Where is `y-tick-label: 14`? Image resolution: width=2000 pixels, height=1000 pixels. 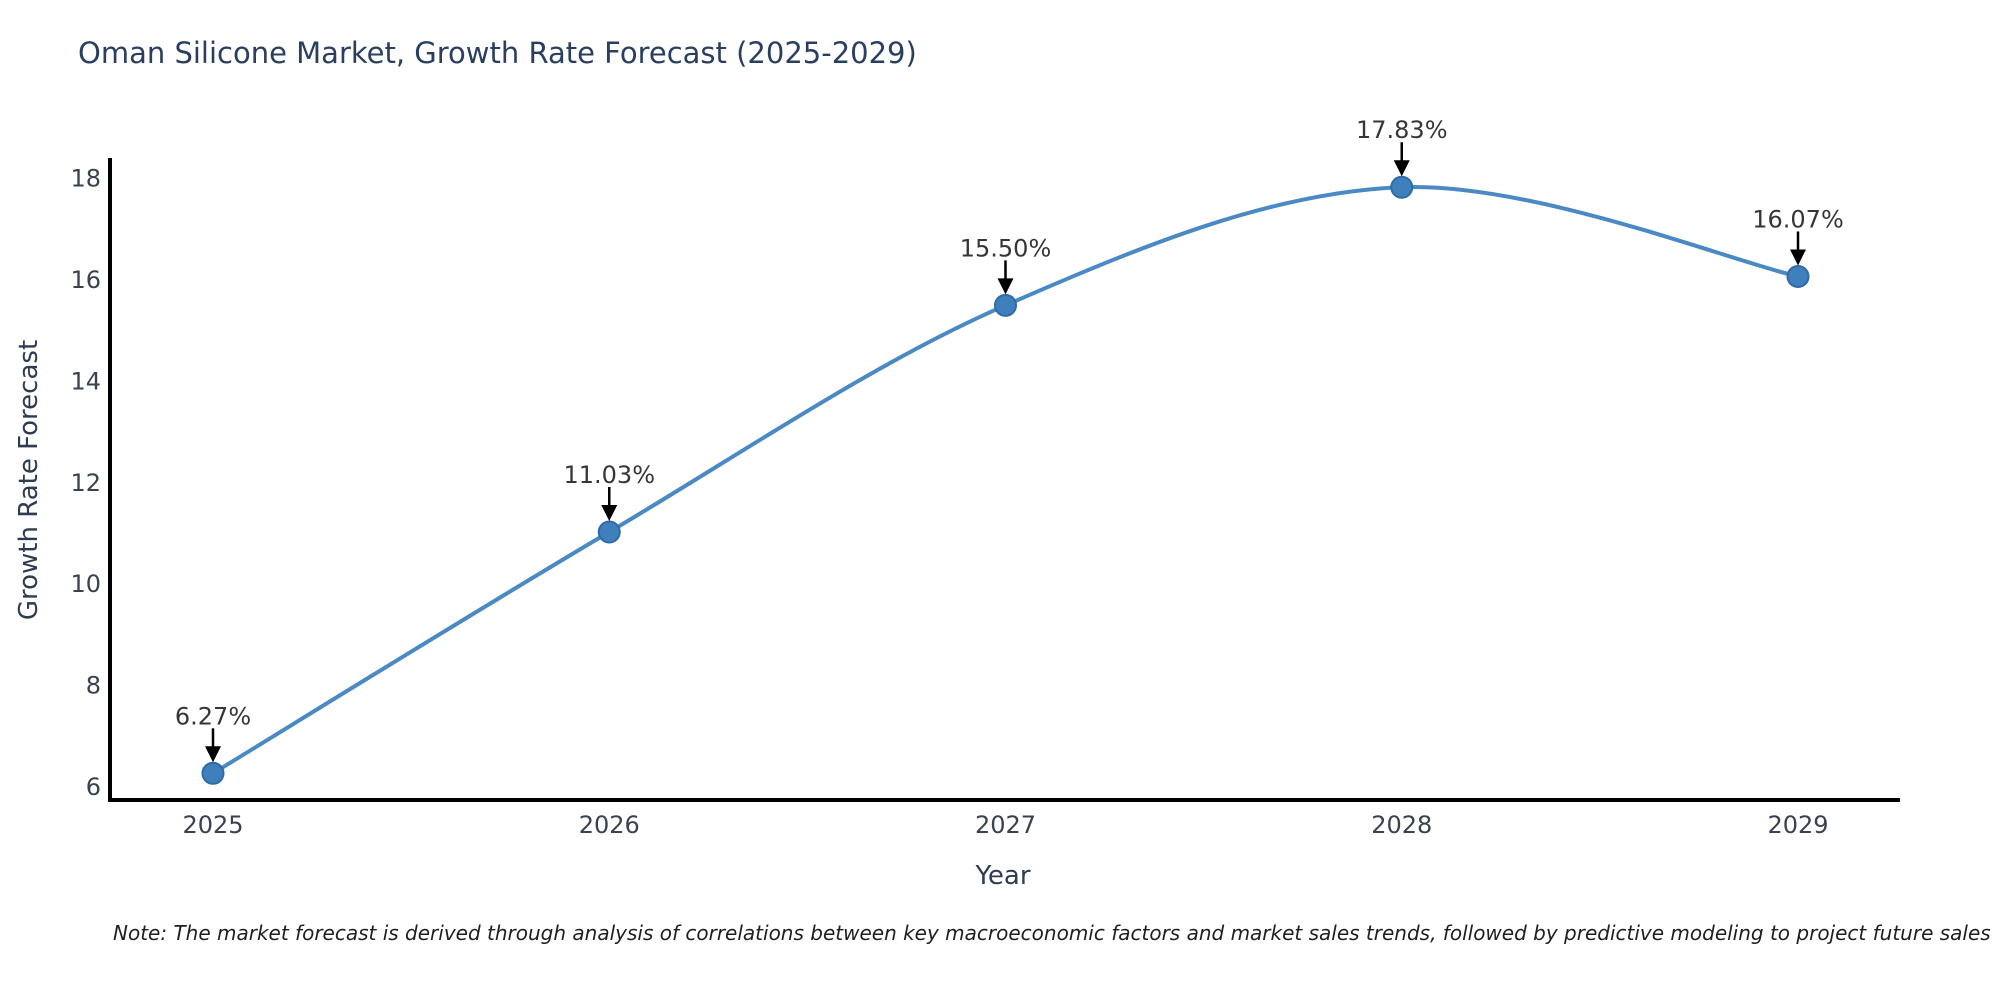
y-tick-label: 14 is located at coordinates (85, 381).